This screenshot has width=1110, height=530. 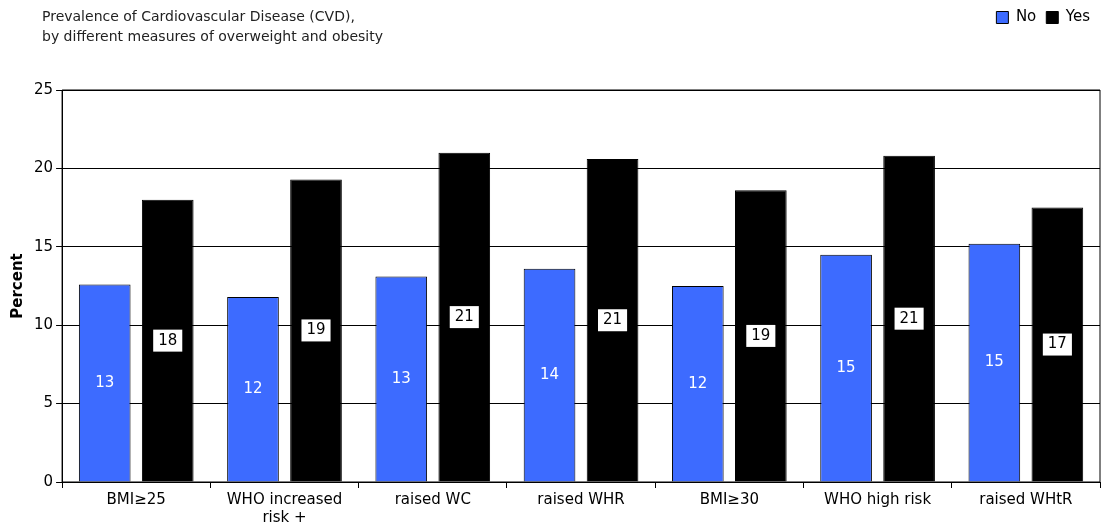 What do you see at coordinates (878, 498) in the screenshot?
I see `x-tick-label: WHO high risk` at bounding box center [878, 498].